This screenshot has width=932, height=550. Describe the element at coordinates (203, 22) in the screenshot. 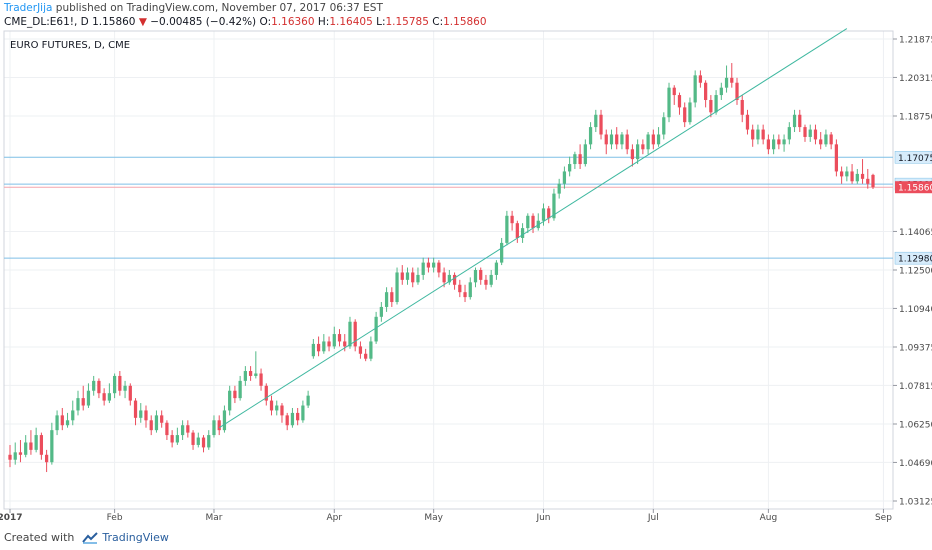

I see `change-value: −0.00485 (−0.42%)` at that location.